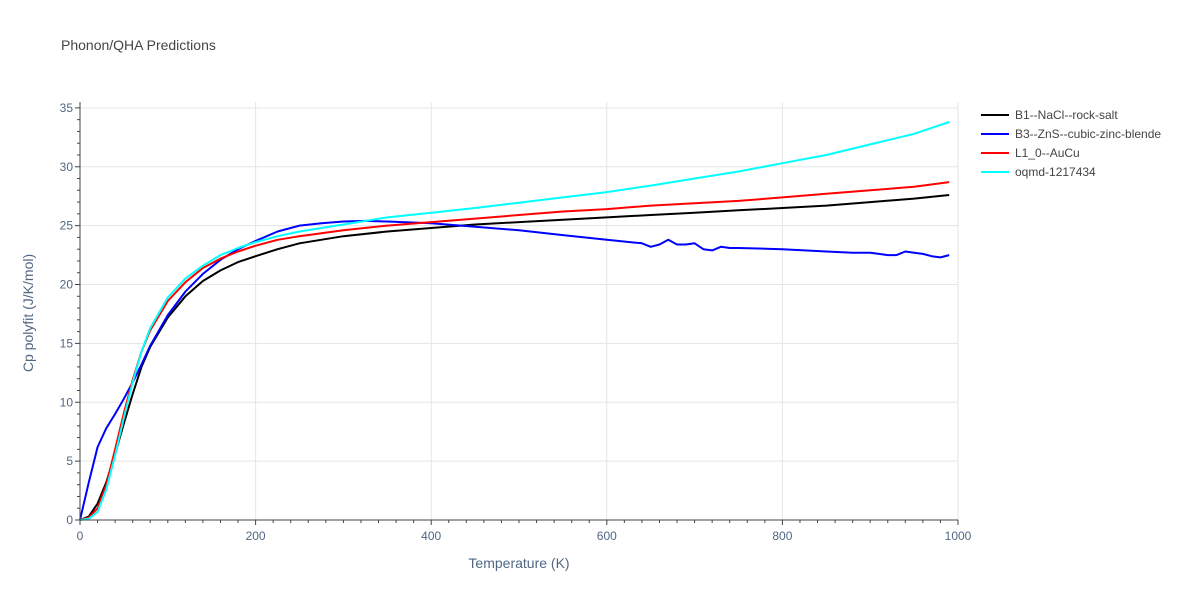  I want to click on legend-item: oqmd-1217434, so click(1038, 172).